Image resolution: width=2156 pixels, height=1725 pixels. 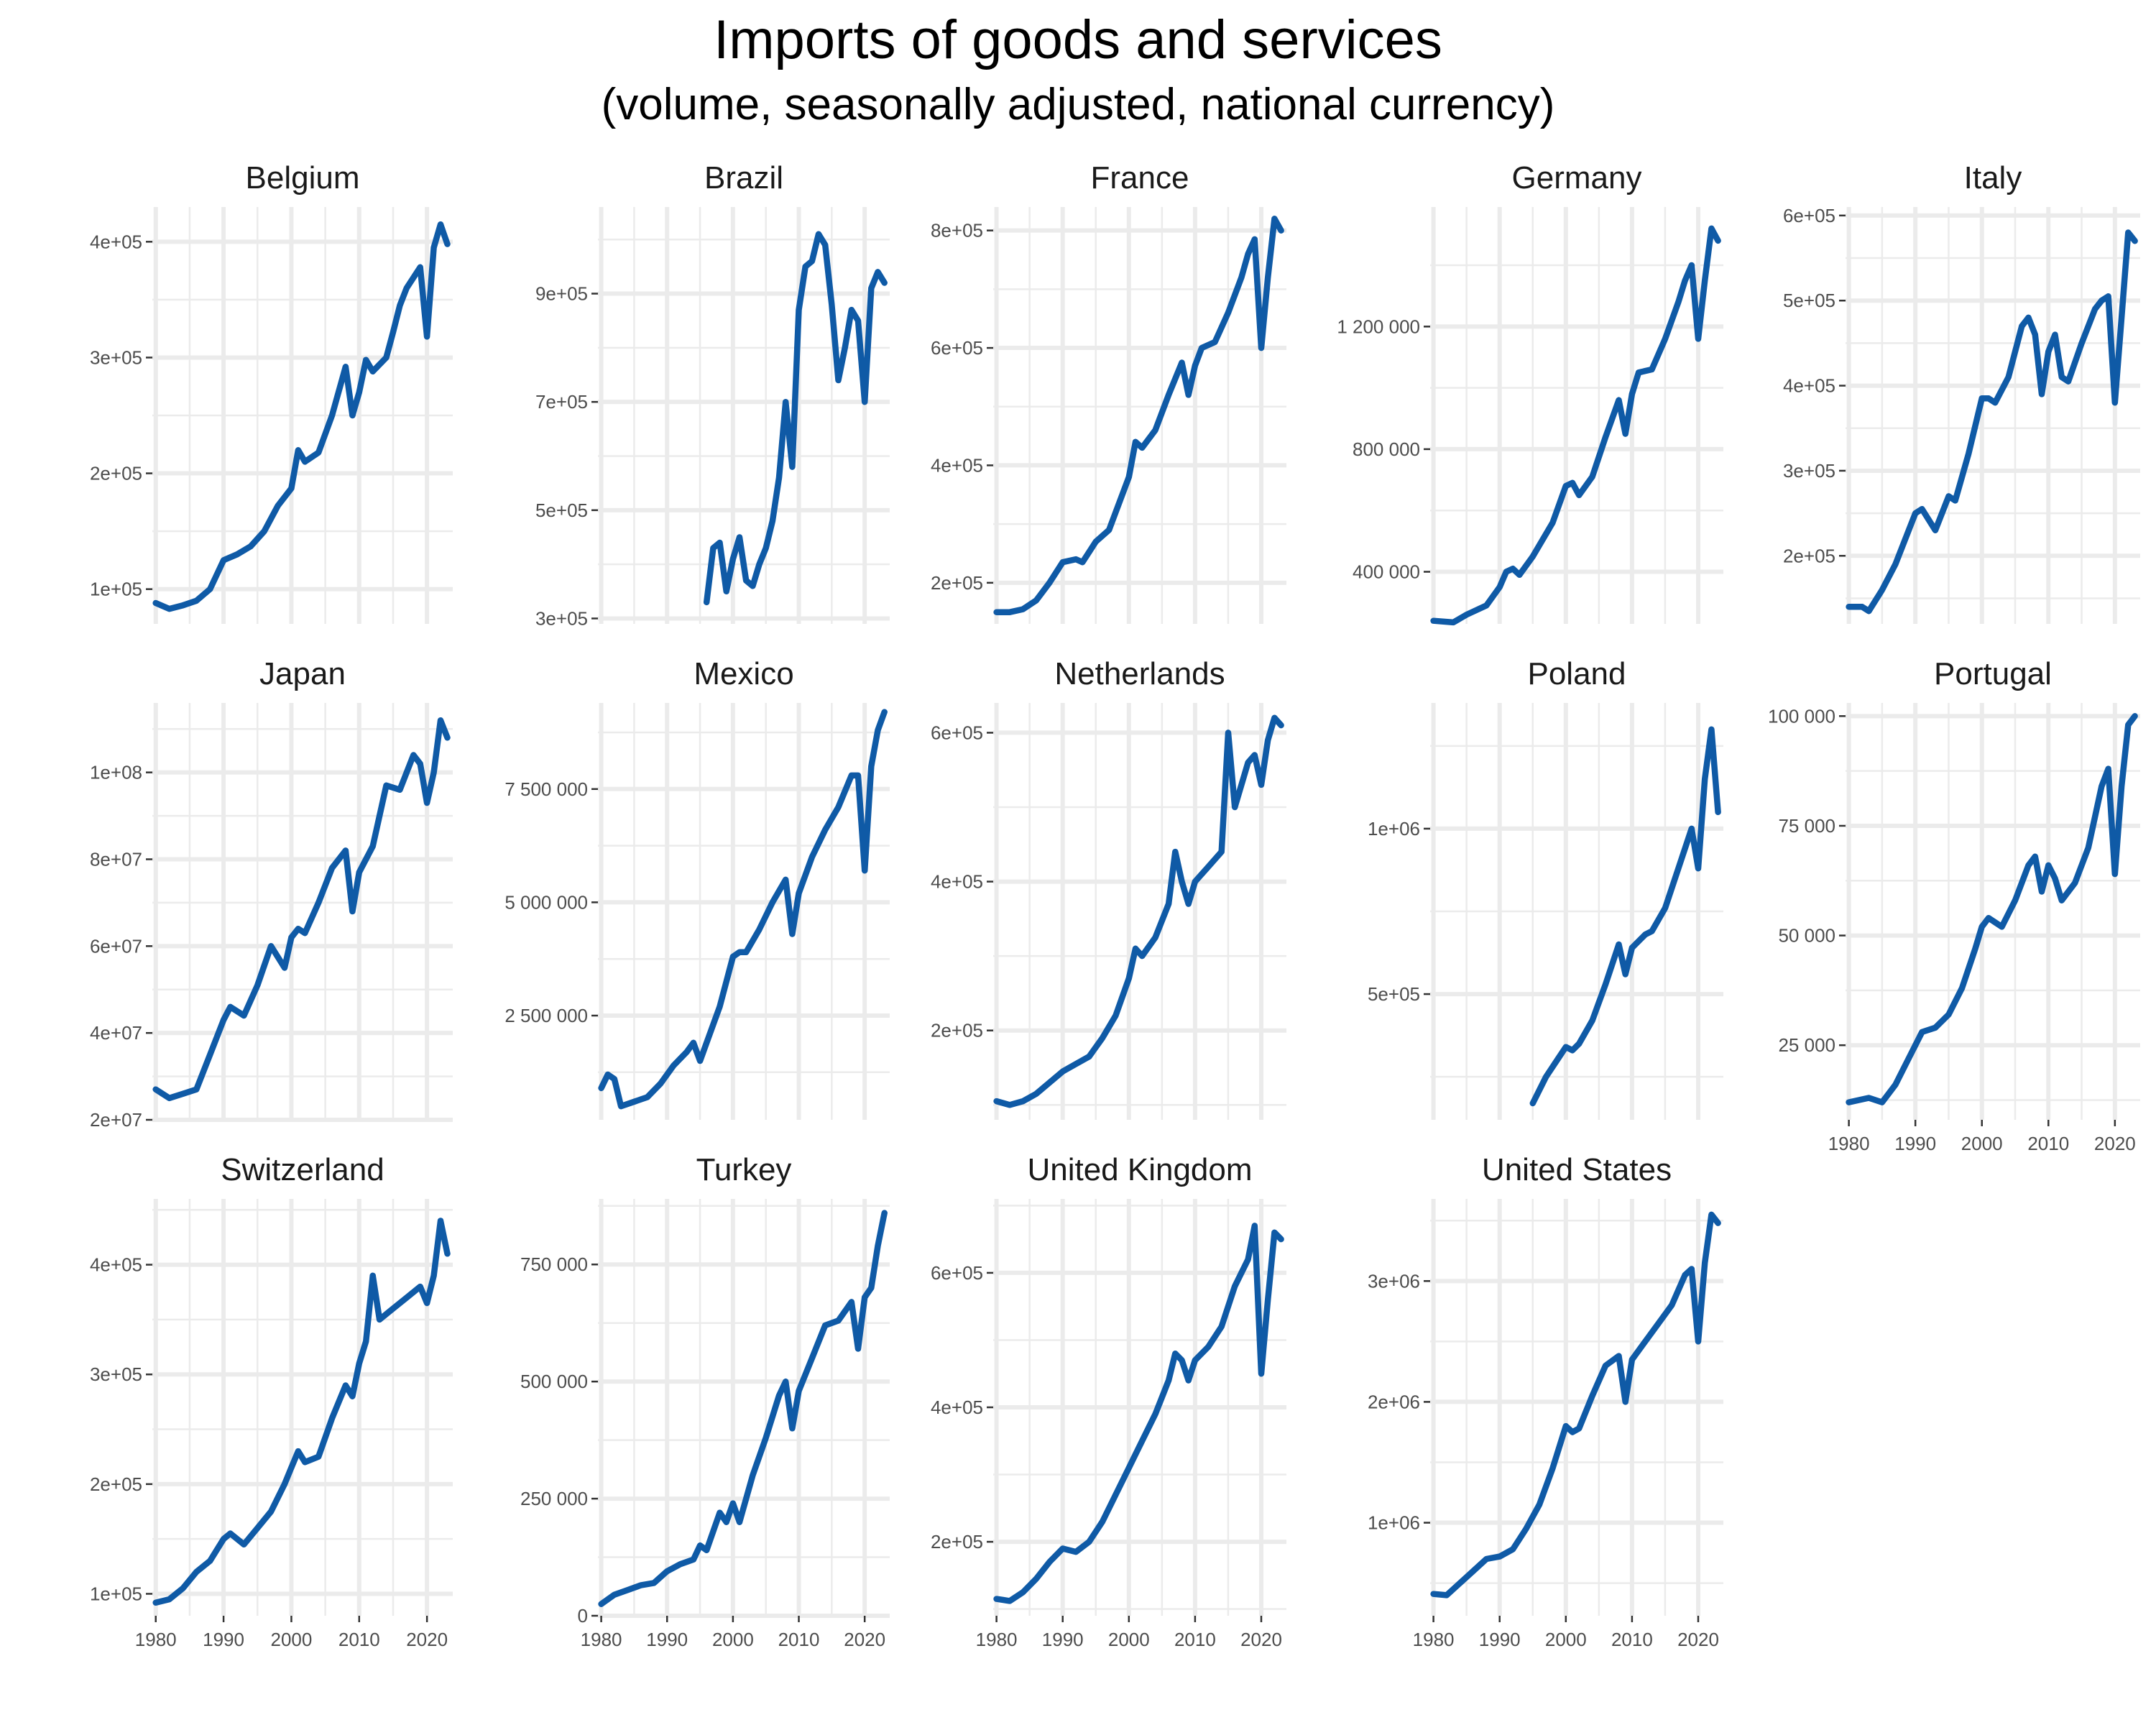 I want to click on facet-label: Italy, so click(x=1993, y=178).